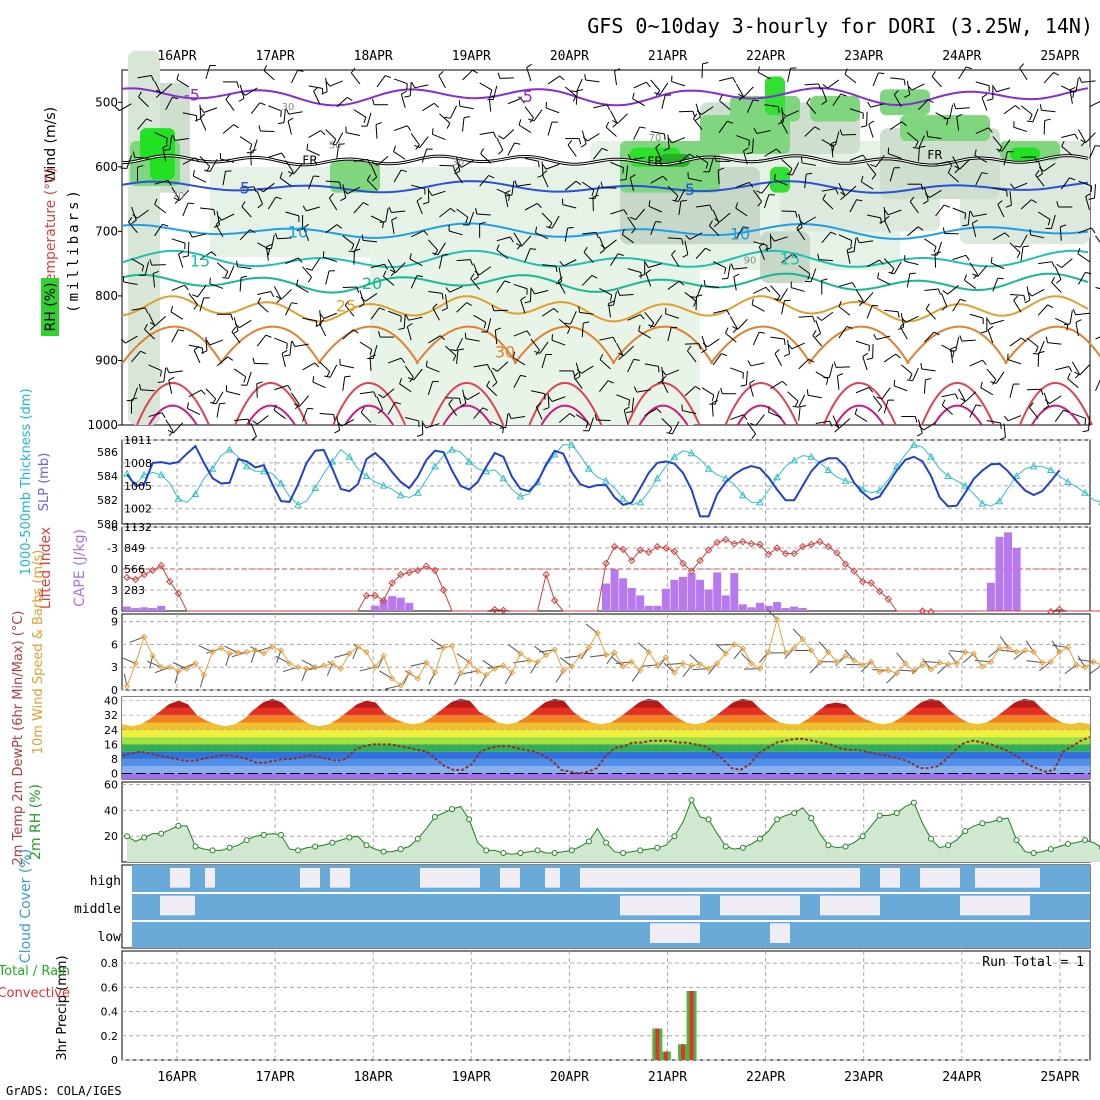 This screenshot has height=1100, width=1100. What do you see at coordinates (665, 1055) in the screenshot?
I see `precip-convective-bar` at bounding box center [665, 1055].